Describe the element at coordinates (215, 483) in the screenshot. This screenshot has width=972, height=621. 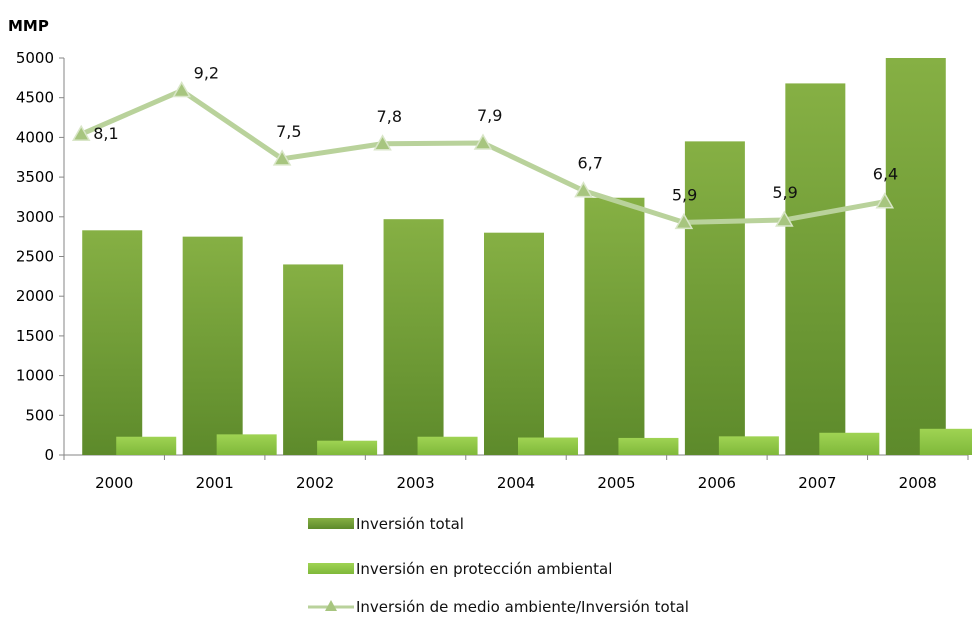
I see `x-tick-label: 2001` at that location.